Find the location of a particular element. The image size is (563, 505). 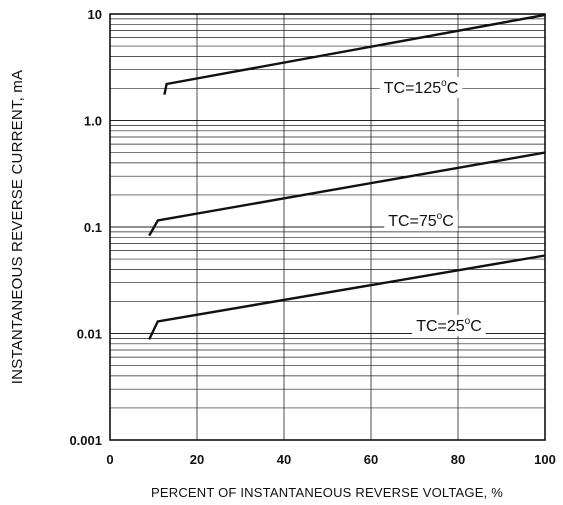

curve-label: TC=75oC is located at coordinates (421, 220).